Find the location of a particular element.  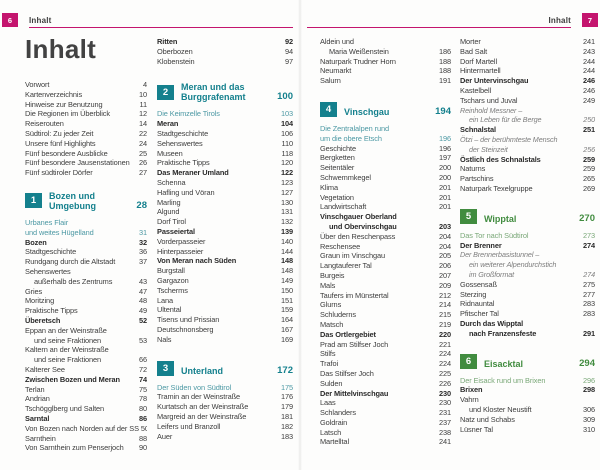

toc-entry-text: Praktische Tipps is located at coordinates (183, 163).